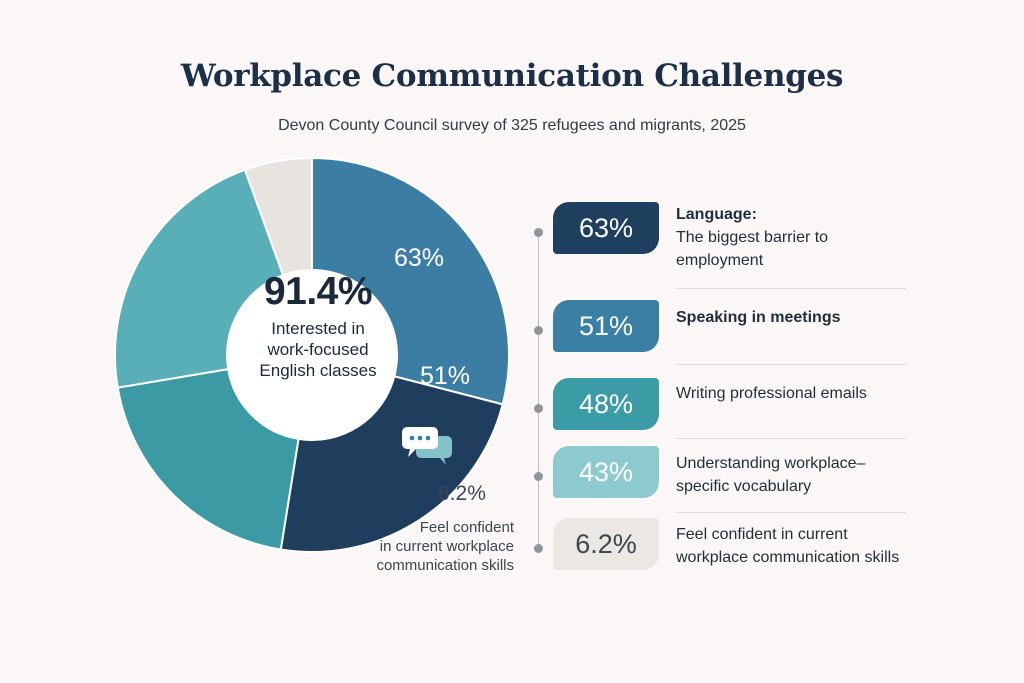 The width and height of the screenshot is (1024, 683). I want to click on legend-value-badge: 48%, so click(606, 404).